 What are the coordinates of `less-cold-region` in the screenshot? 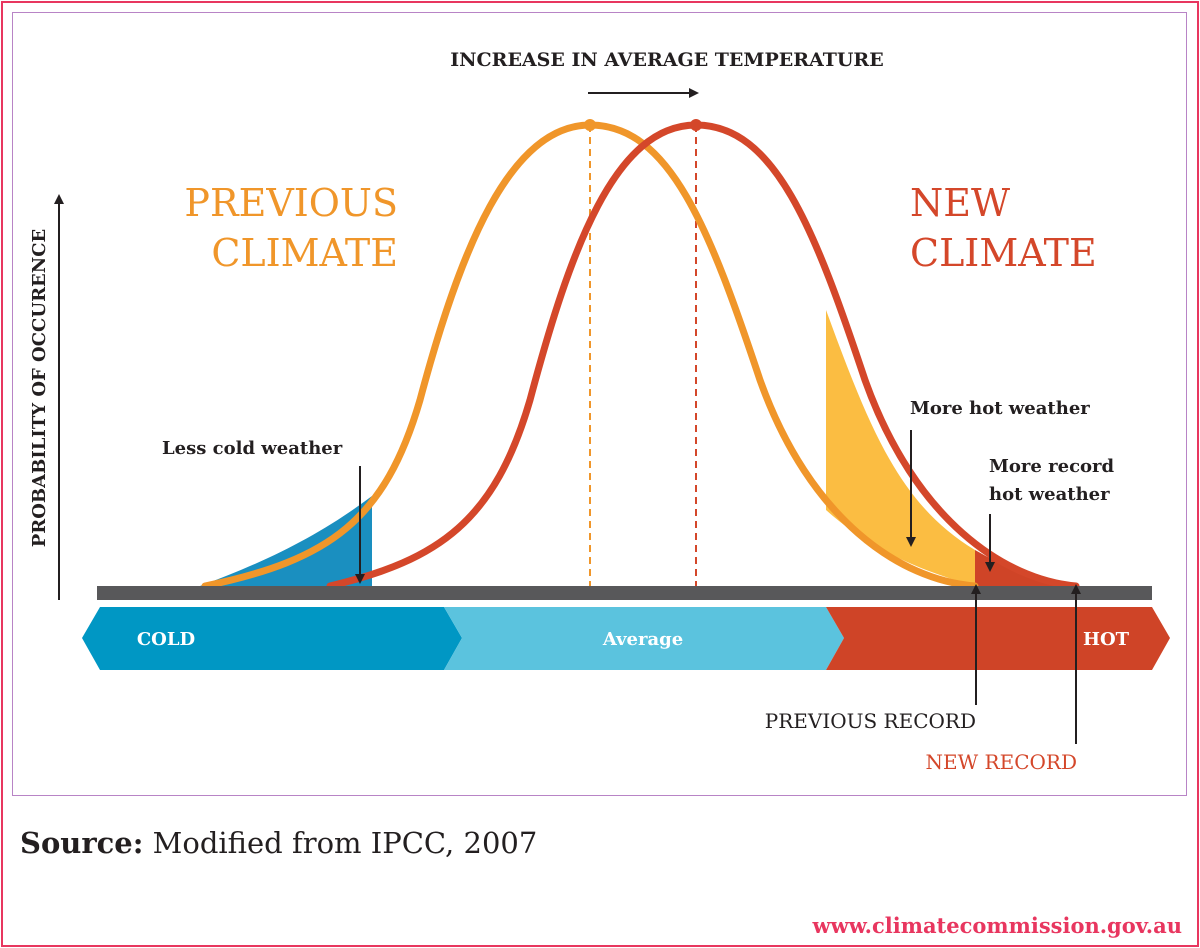 It's located at (286, 541).